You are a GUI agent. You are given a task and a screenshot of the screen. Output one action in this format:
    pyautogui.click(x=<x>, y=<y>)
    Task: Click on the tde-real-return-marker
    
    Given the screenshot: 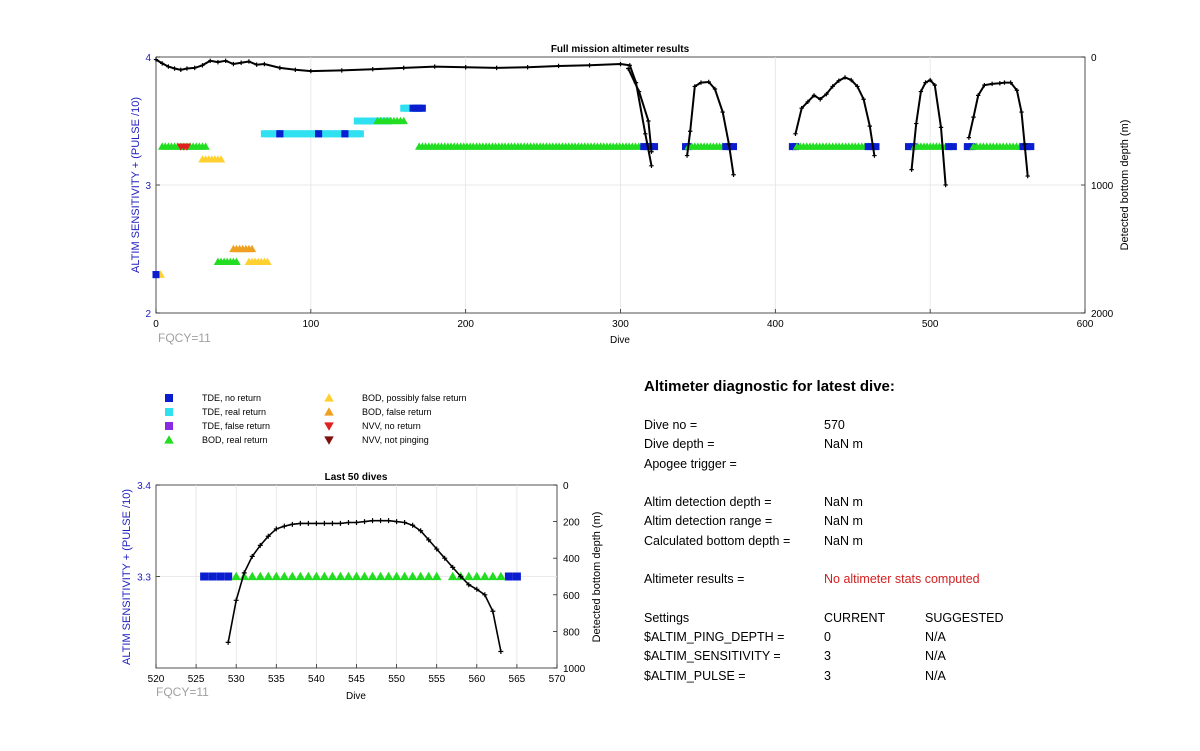 What is the action you would take?
    pyautogui.click(x=360, y=134)
    